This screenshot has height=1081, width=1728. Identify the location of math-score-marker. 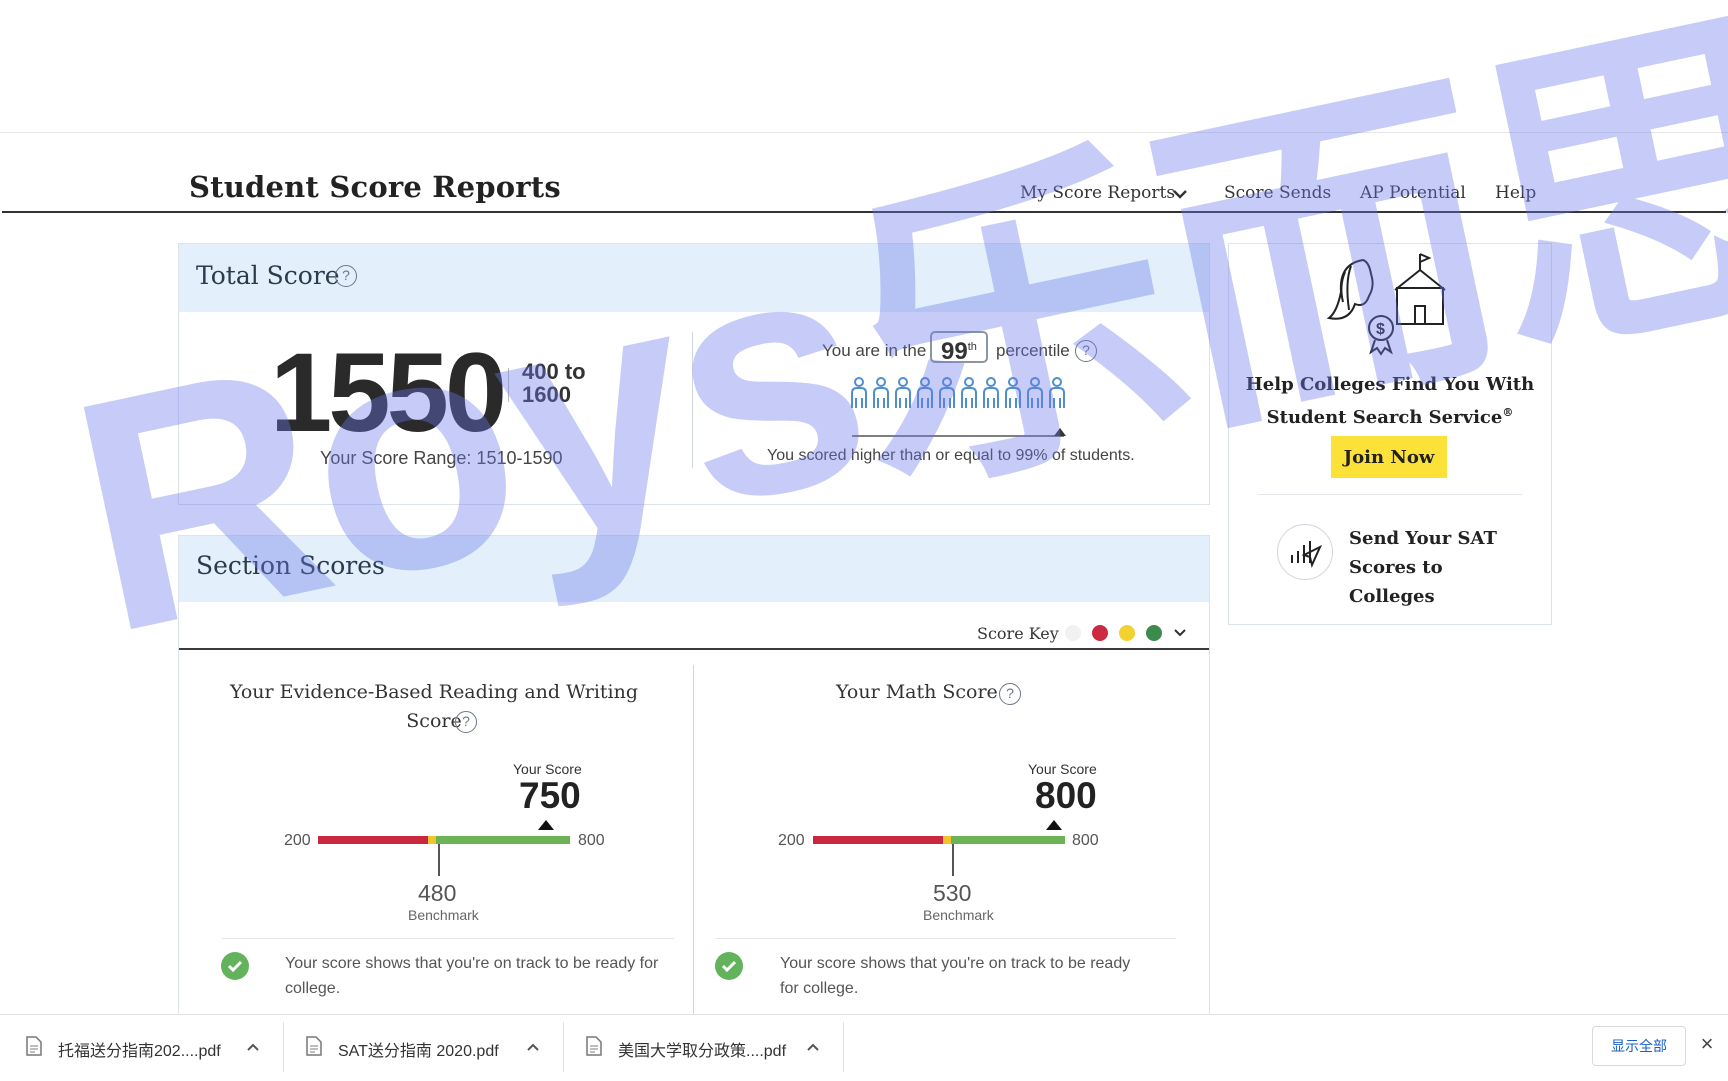
(1054, 825).